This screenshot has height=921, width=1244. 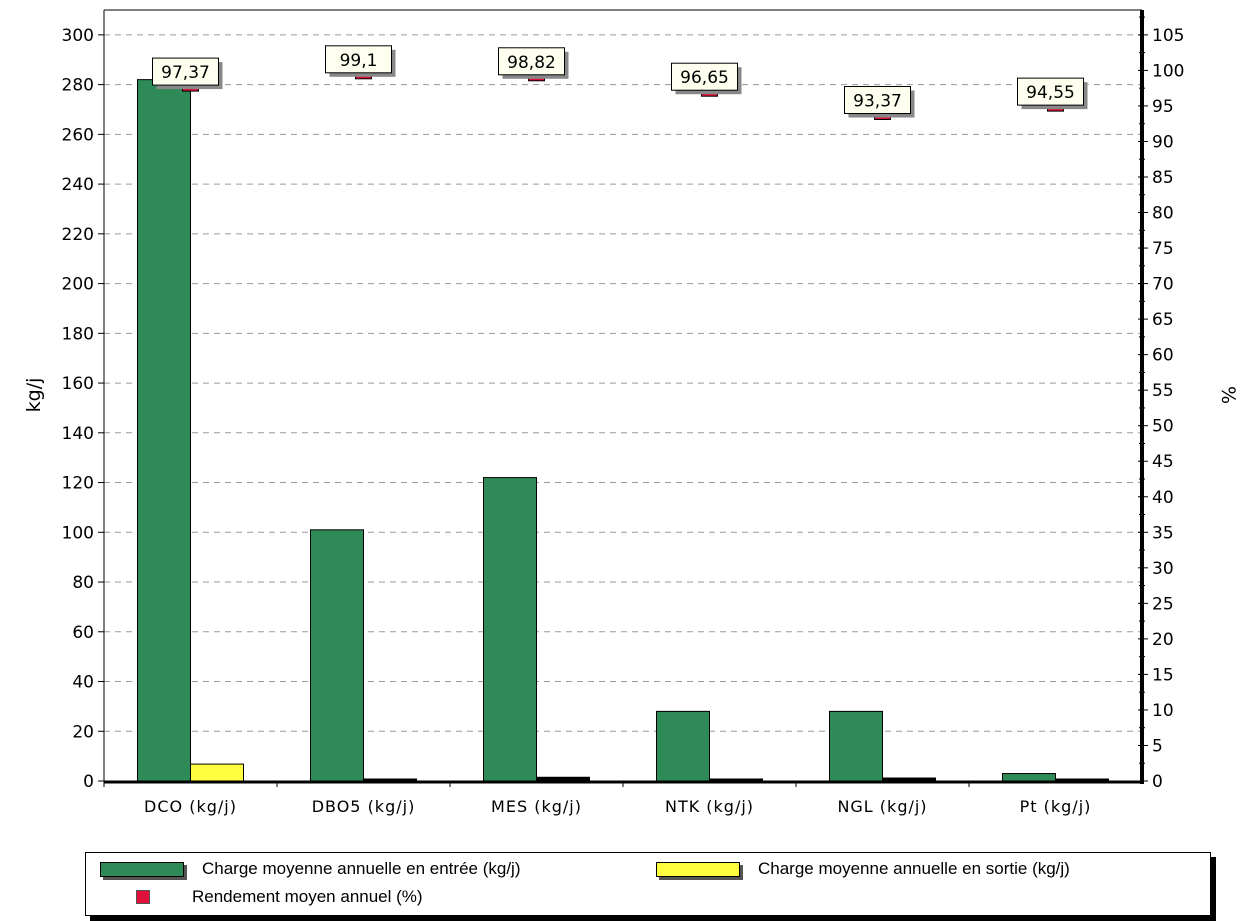 What do you see at coordinates (78, 235) in the screenshot?
I see `y-tick-label-left: 220` at bounding box center [78, 235].